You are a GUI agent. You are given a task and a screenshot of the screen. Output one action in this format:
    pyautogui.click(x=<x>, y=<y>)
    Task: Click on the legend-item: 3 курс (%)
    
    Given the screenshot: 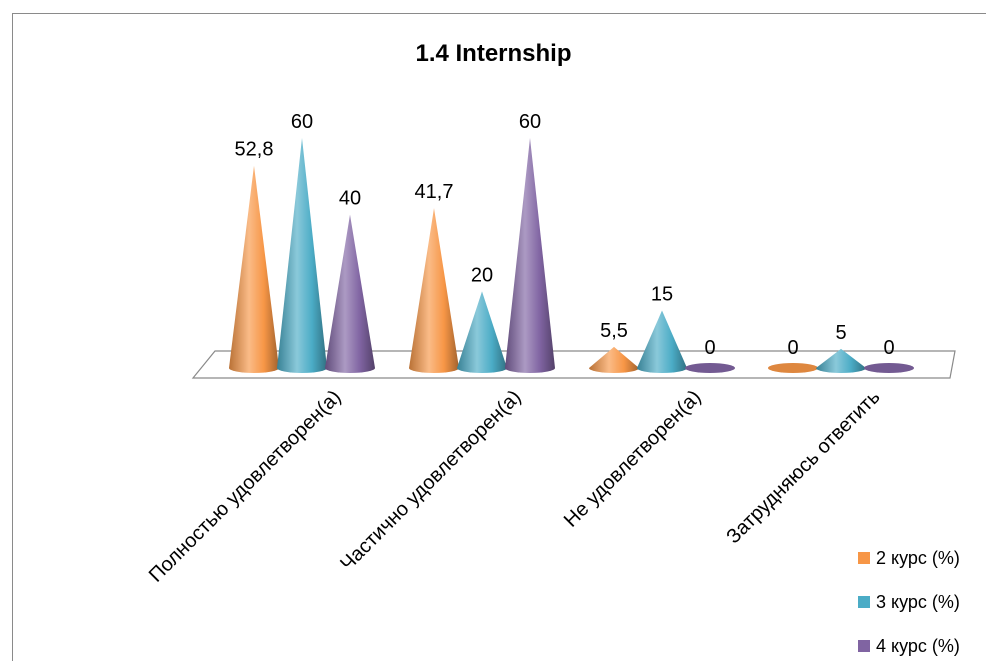 What is the action you would take?
    pyautogui.click(x=909, y=602)
    